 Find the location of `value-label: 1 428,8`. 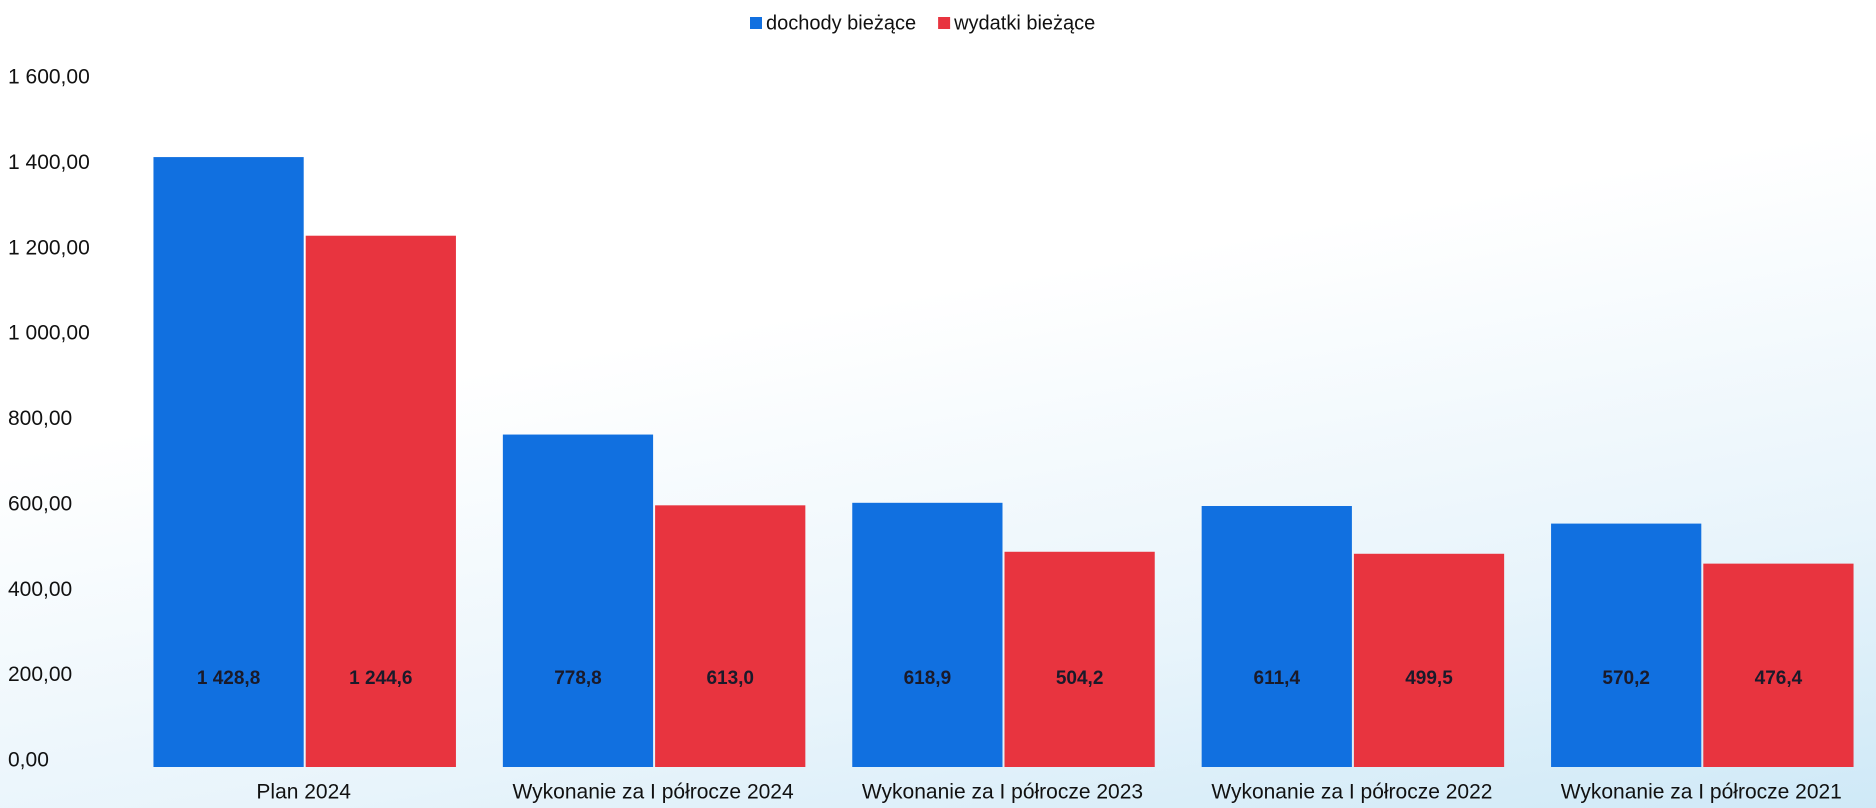

value-label: 1 428,8 is located at coordinates (228, 678).